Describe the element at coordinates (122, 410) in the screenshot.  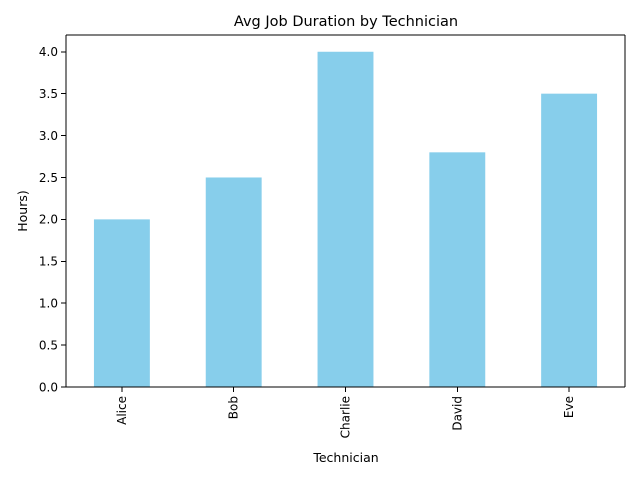
I see `x-tick-label: Alice` at that location.